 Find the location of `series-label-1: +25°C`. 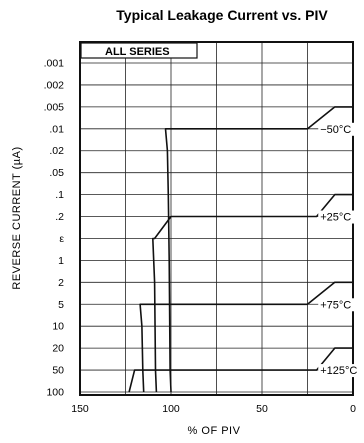

series-label-1: +25°C is located at coordinates (335, 218).